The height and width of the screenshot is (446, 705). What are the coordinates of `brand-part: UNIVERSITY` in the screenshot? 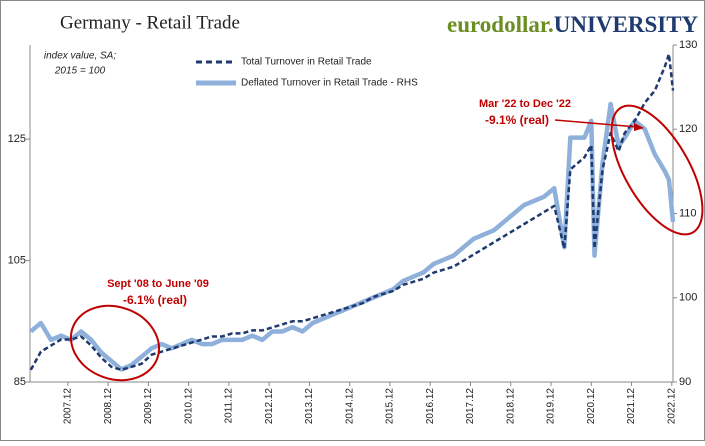 It's located at (626, 24).